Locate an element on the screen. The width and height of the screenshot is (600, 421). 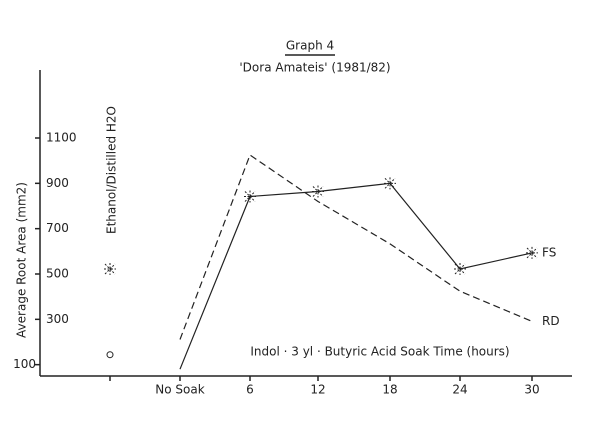
rd-control-marker is located at coordinates (110, 355).